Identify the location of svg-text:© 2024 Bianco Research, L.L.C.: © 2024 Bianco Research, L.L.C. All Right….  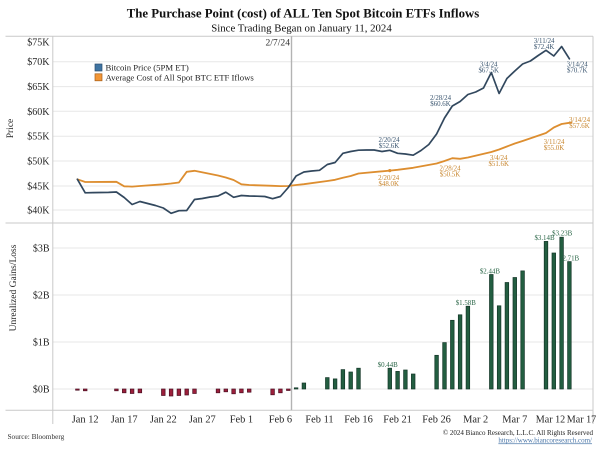
(518, 433).